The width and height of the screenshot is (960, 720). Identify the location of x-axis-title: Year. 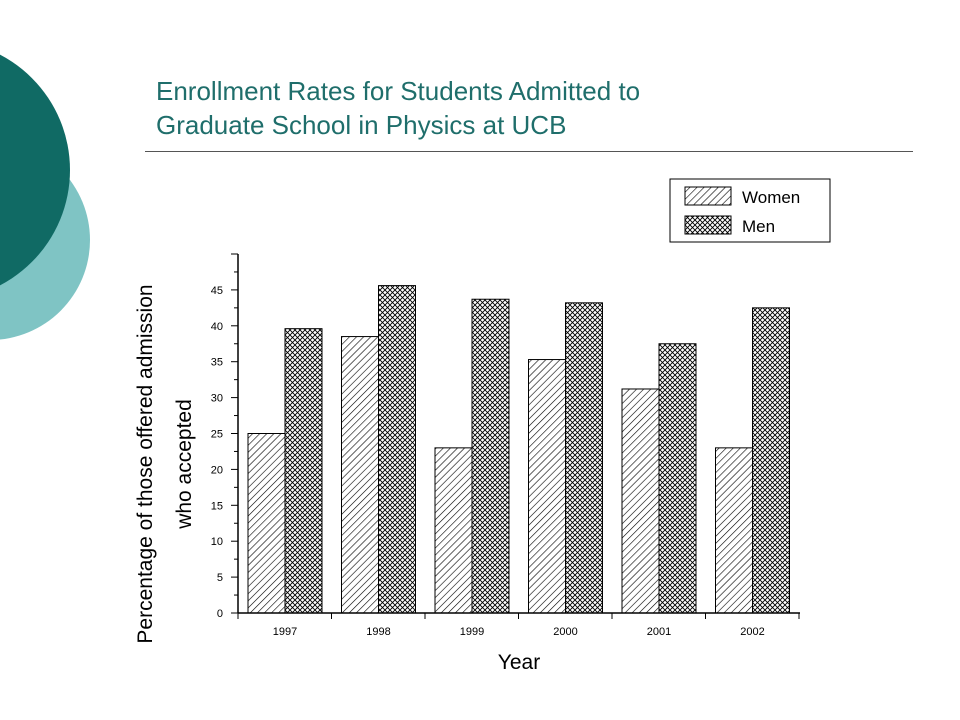
(519, 662).